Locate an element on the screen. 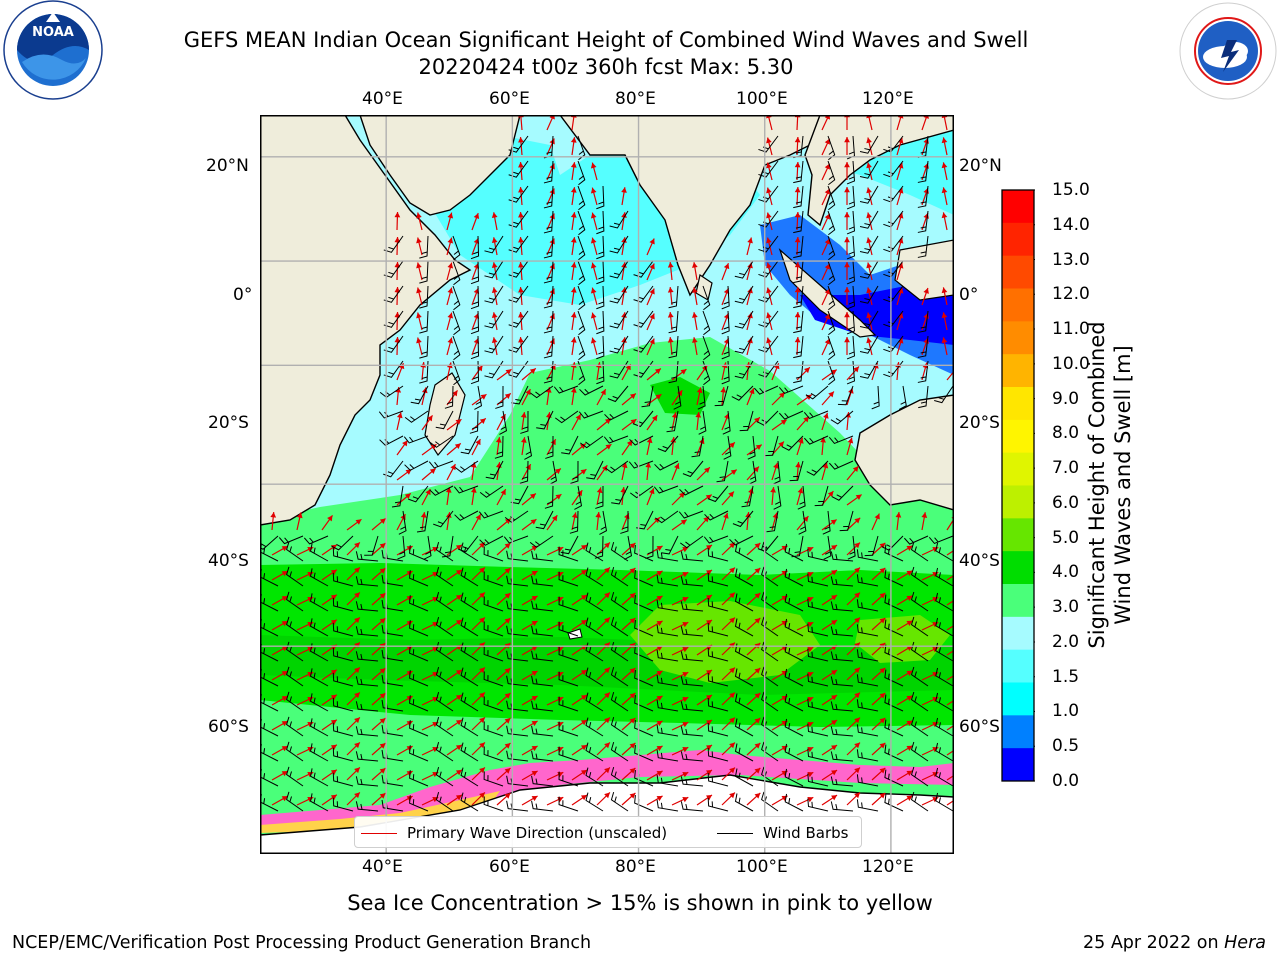 This screenshot has height=960, width=1280. colorbar-label-line1: Significant Height of Combined is located at coordinates (1097, 485).